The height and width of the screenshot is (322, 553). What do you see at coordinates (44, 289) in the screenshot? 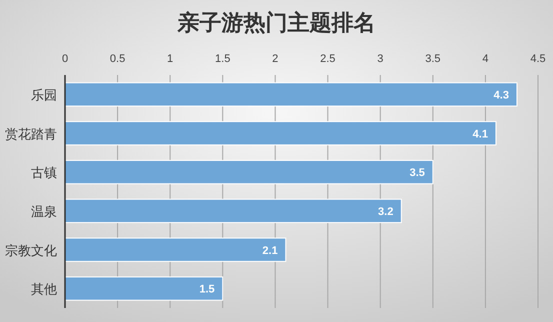
I see `y-tick-label: 其他` at bounding box center [44, 289].